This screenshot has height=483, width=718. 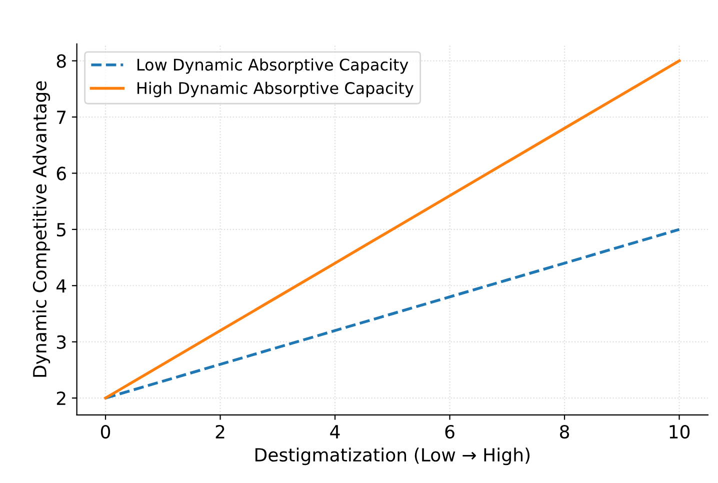 What do you see at coordinates (449, 431) in the screenshot?
I see `x-tick-label: 6` at bounding box center [449, 431].